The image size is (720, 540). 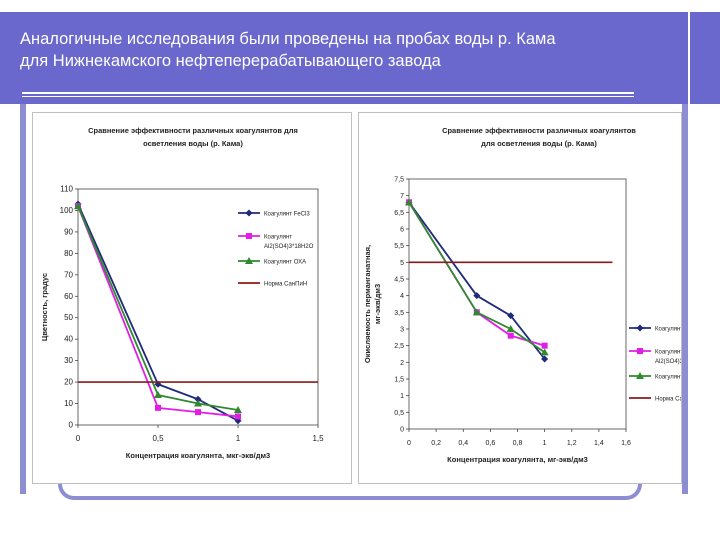 What do you see at coordinates (402, 230) in the screenshot?
I see `chart2-y-tick-label: 6` at bounding box center [402, 230].